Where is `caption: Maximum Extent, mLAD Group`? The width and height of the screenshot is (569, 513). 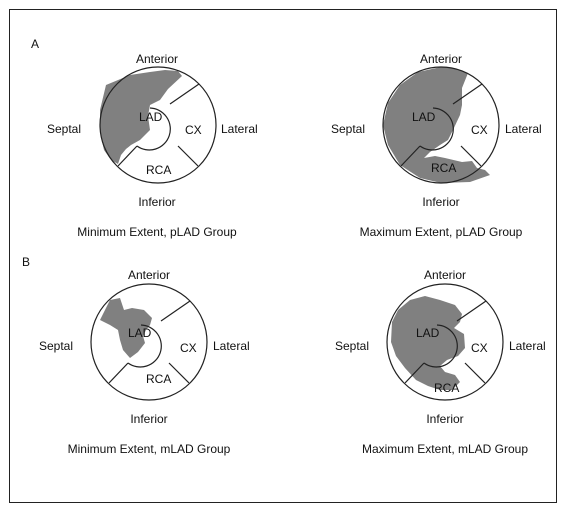
caption: Maximum Extent, mLAD Group is located at coordinates (445, 449).